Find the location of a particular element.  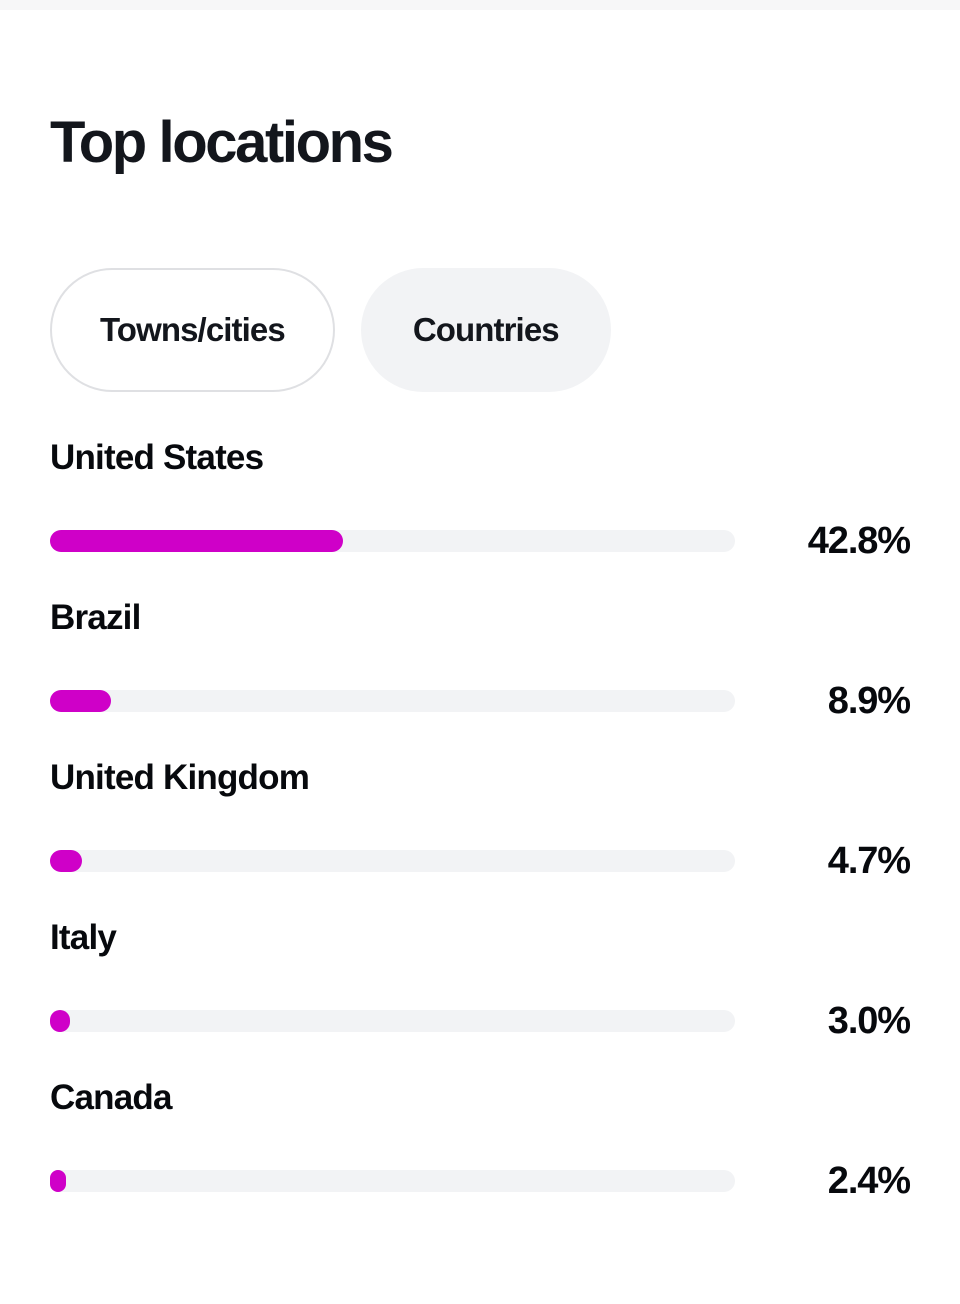

location-name: Brazil is located at coordinates (95, 617).